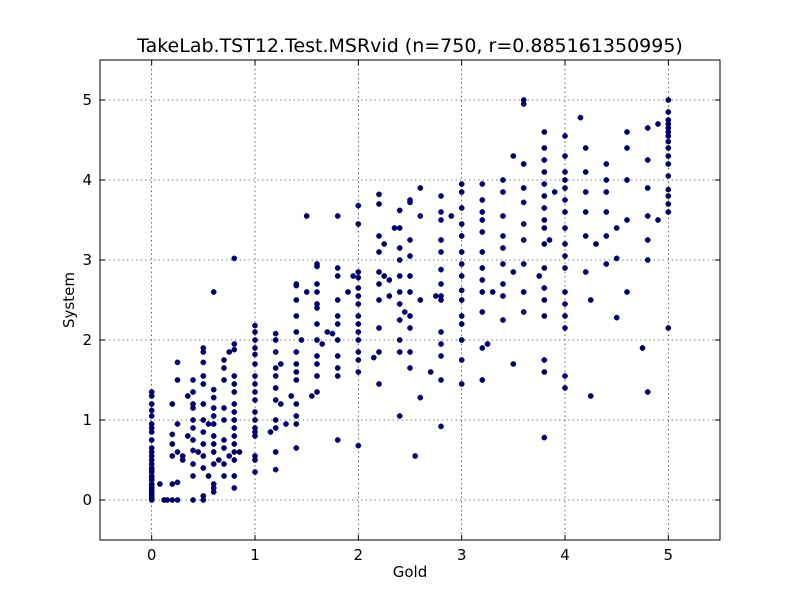  Describe the element at coordinates (410, 572) in the screenshot. I see `x-axis-label: Gold` at that location.